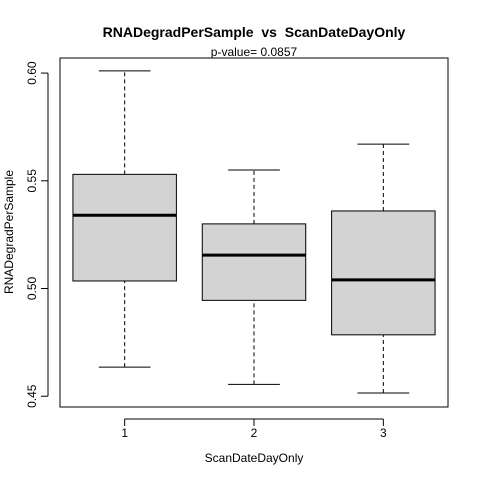 This screenshot has height=480, width=480. I want to click on chart-subtitle: p-value= 0.0857, so click(254, 52).